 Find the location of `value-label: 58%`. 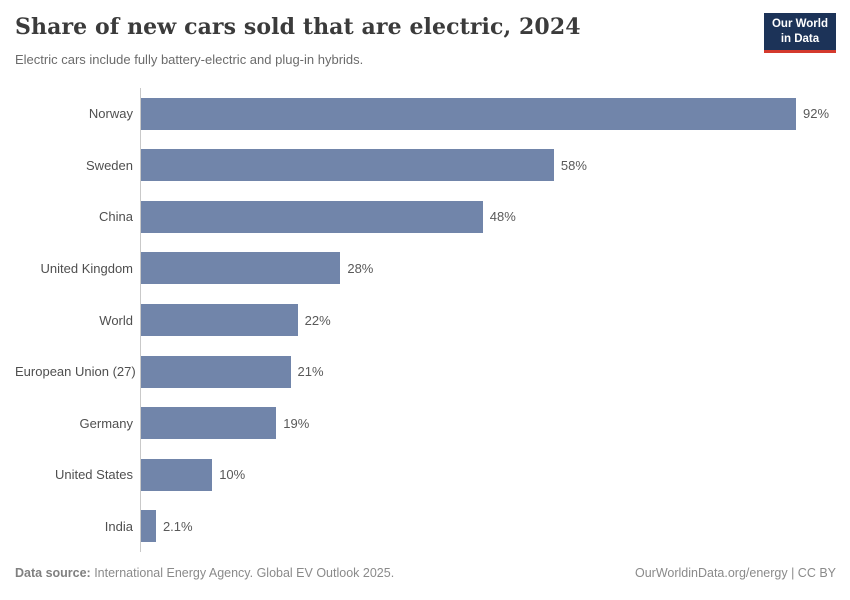

value-label: 58% is located at coordinates (573, 165).